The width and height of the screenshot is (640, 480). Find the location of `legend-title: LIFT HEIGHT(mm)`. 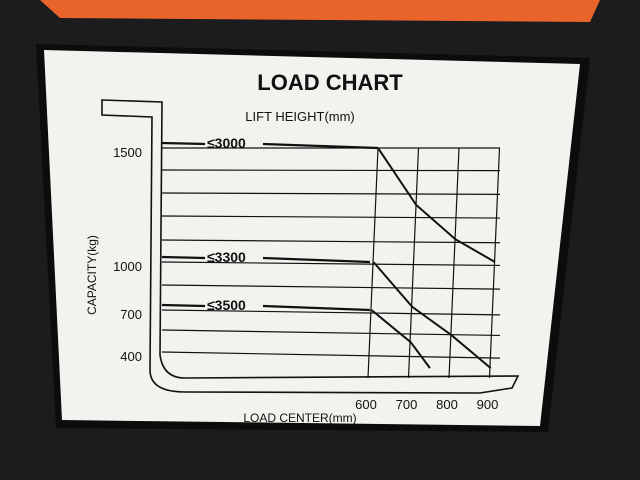

legend-title: LIFT HEIGHT(mm) is located at coordinates (300, 116).